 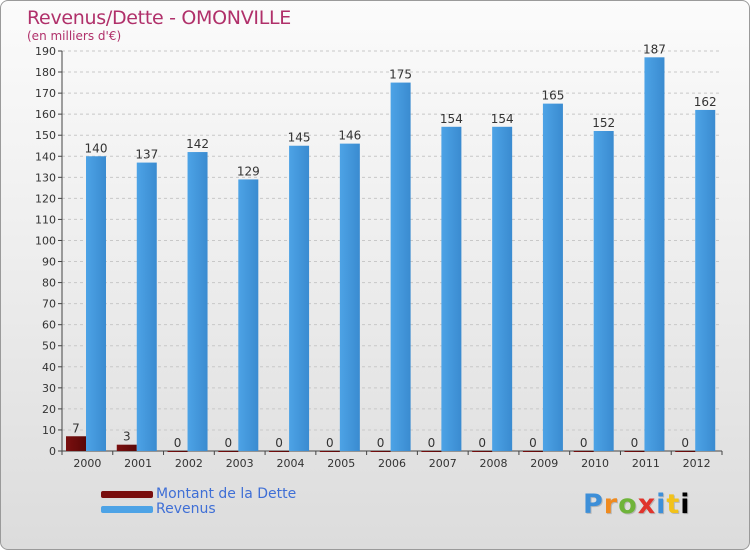 I want to click on revenue-value-label: 187, so click(x=654, y=49).